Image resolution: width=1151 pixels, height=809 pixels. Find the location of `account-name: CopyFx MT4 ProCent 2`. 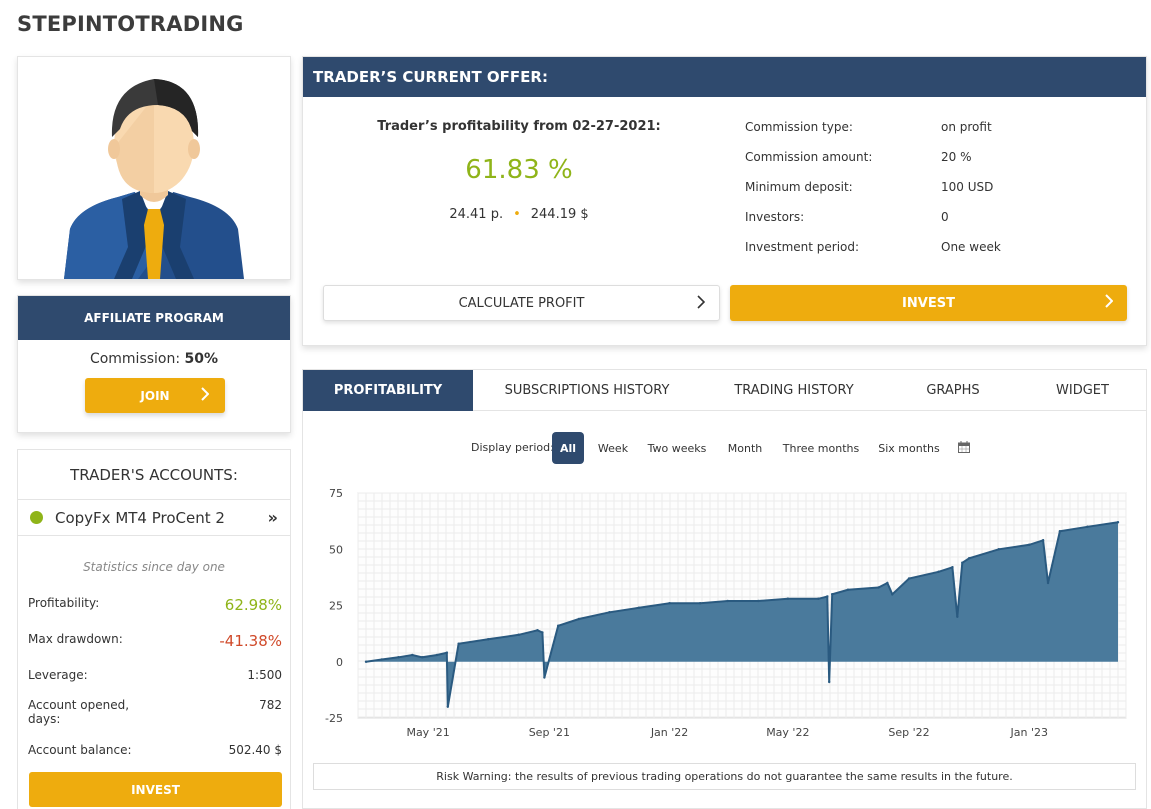

account-name: CopyFx MT4 ProCent 2 is located at coordinates (140, 517).